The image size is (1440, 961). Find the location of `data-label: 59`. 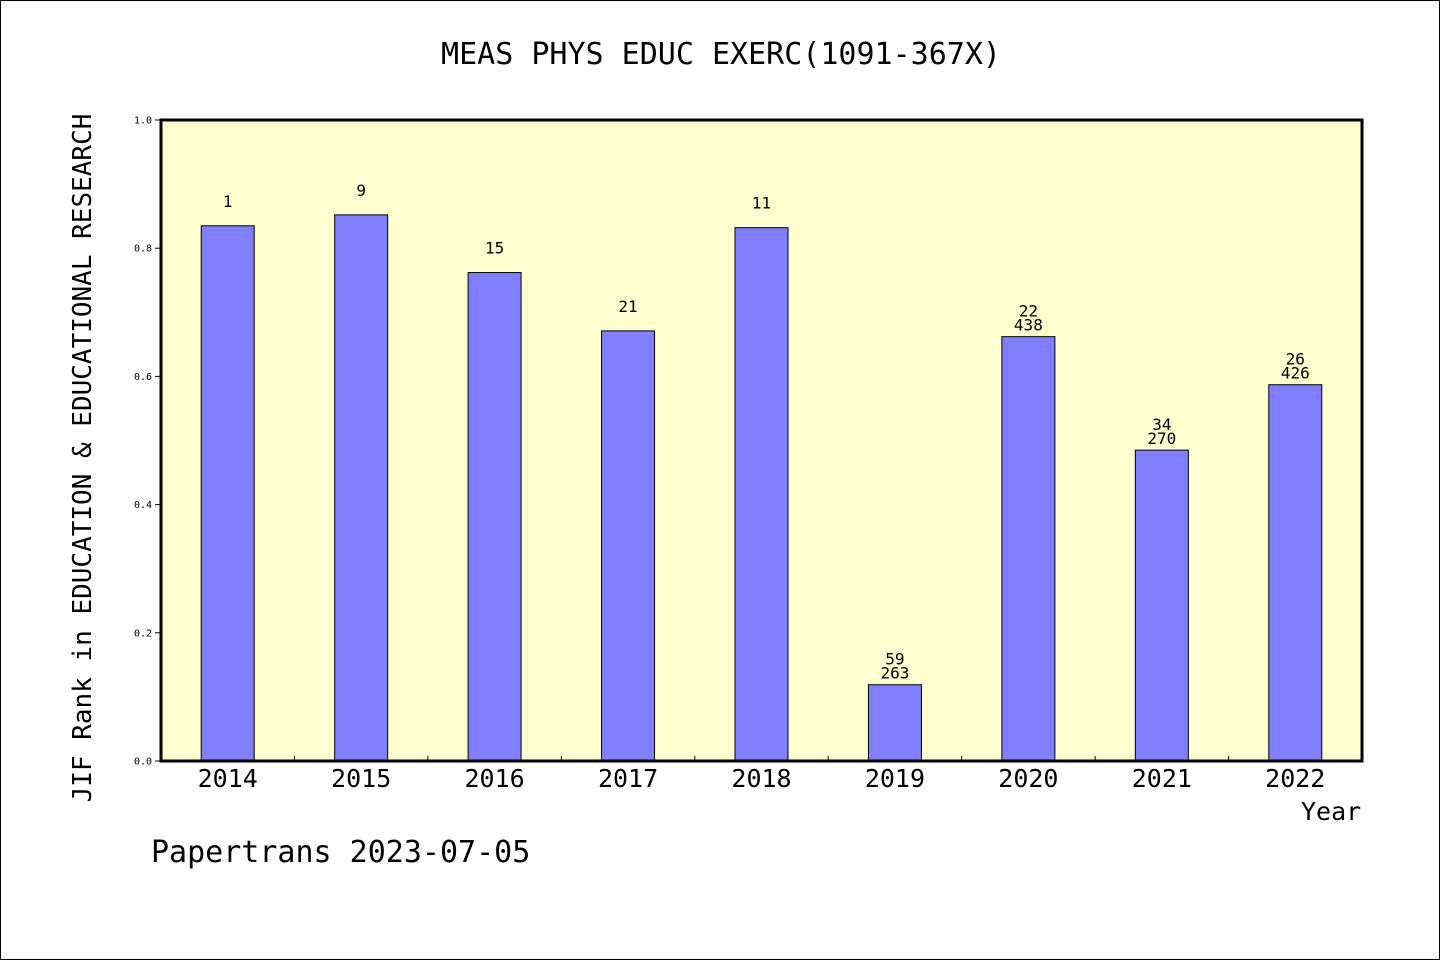

data-label: 59 is located at coordinates (894, 659).